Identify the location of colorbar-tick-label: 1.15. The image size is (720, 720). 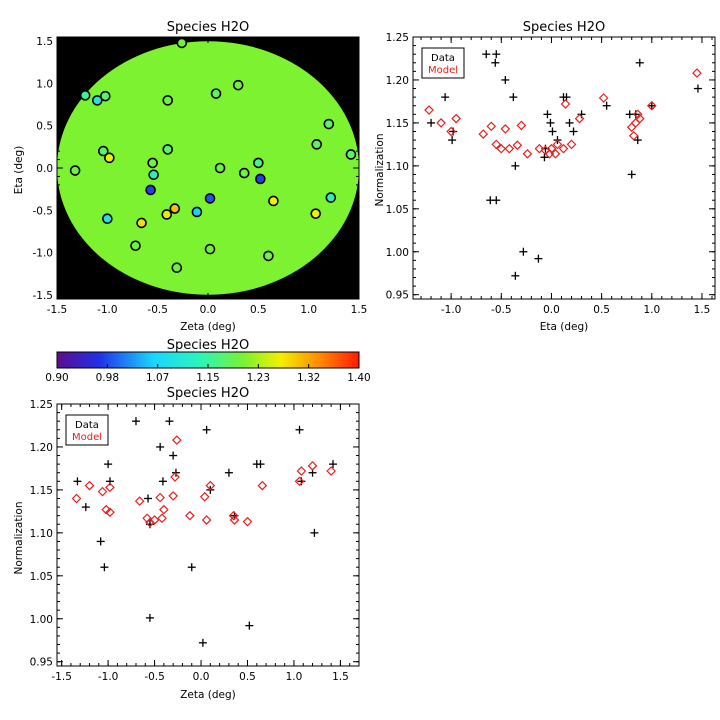
(207, 378).